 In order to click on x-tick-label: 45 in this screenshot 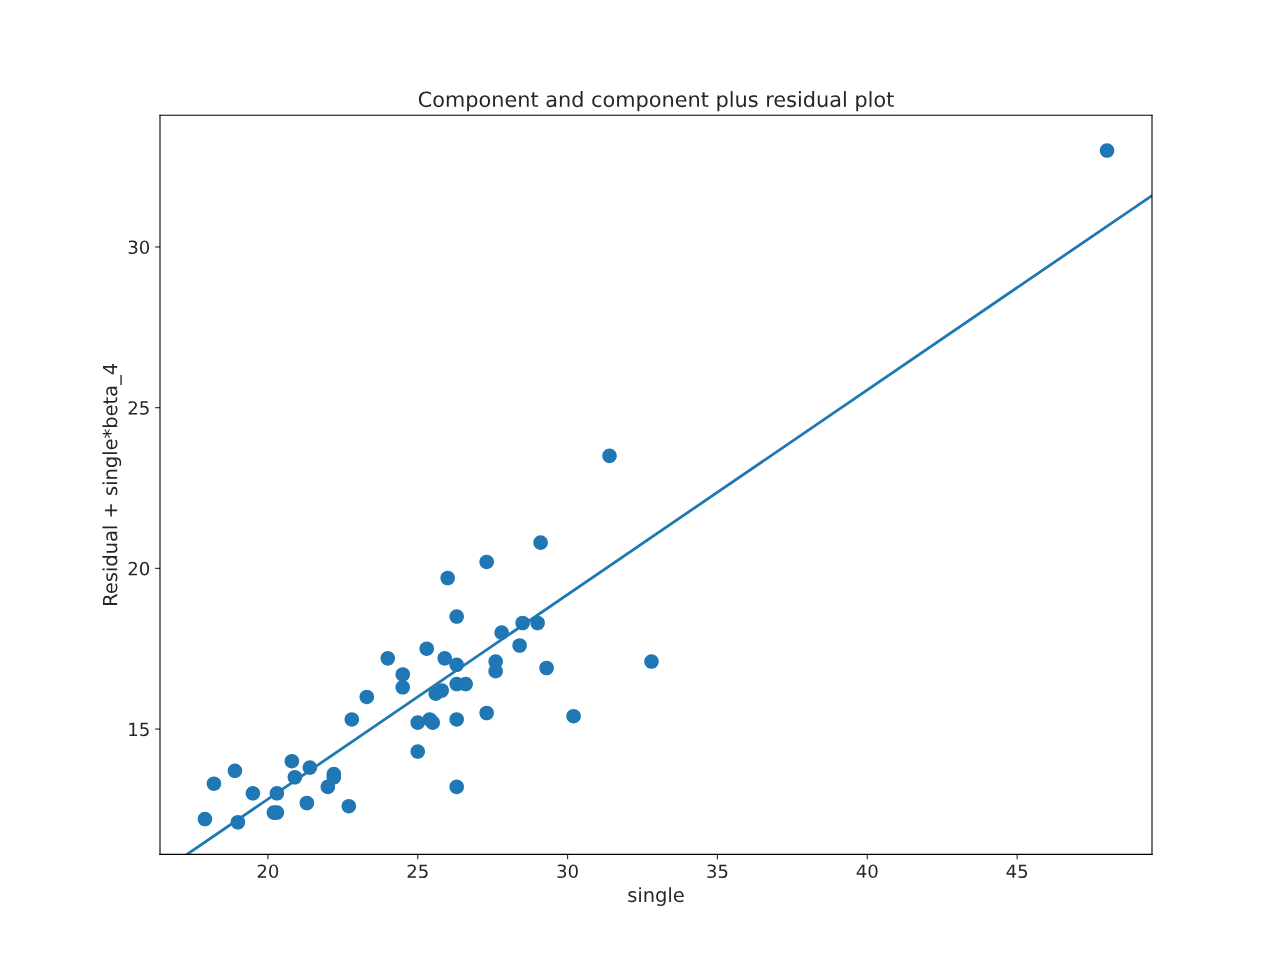, I will do `click(1017, 871)`.